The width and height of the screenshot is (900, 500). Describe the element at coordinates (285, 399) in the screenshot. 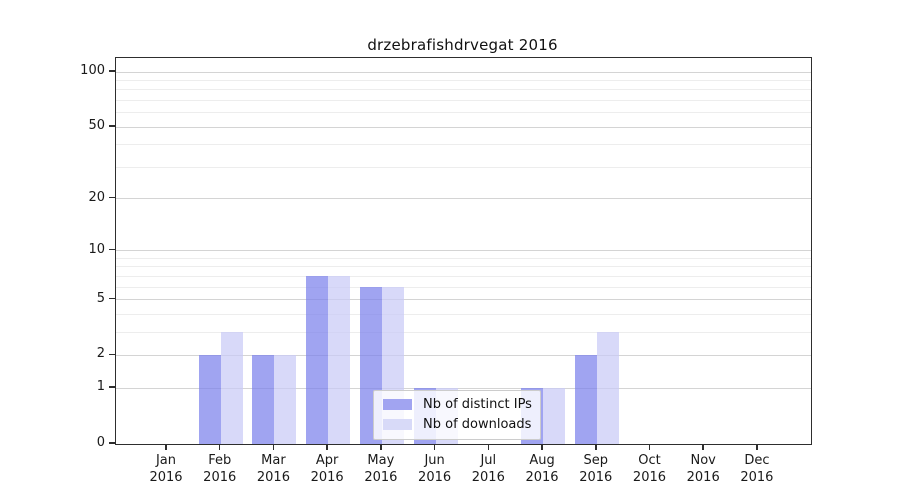

I see `bar-nb-of-downloads-mar` at that location.